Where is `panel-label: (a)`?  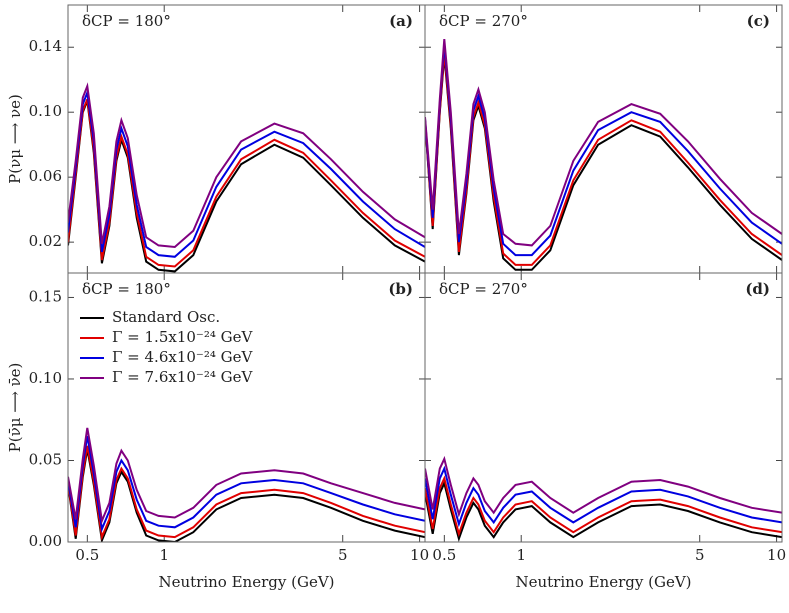
panel-label: (a) is located at coordinates (401, 21).